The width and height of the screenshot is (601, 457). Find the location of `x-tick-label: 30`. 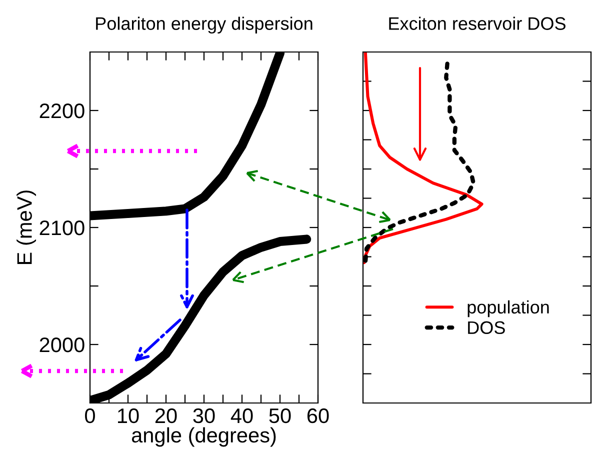

x-tick-label: 30 is located at coordinates (204, 416).